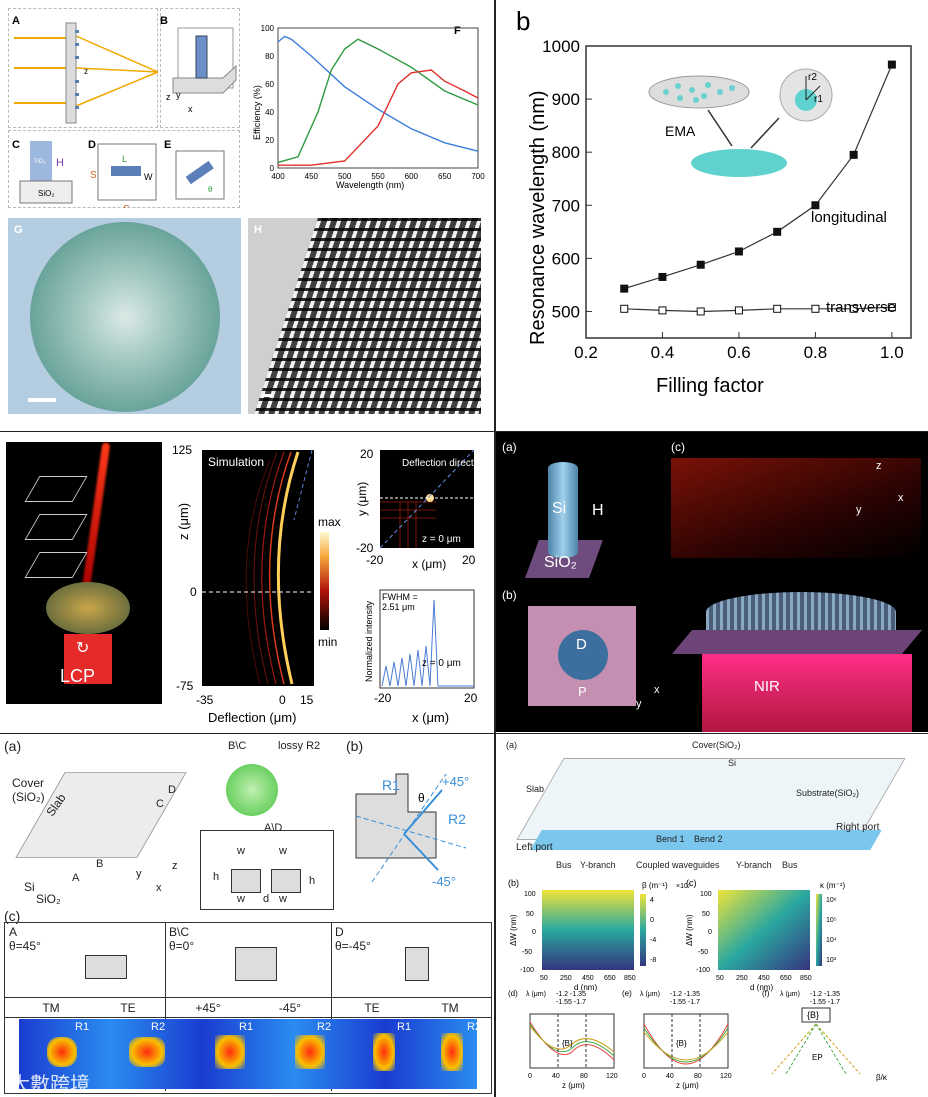 Image resolution: width=928 pixels, height=1097 pixels. What do you see at coordinates (18, 230) in the screenshot?
I see `label-g: G` at bounding box center [18, 230].